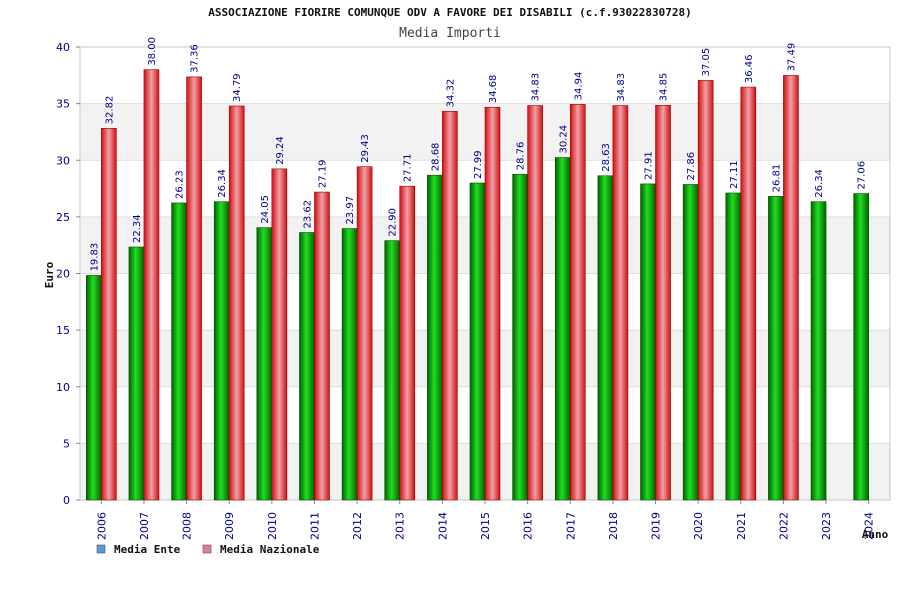 This screenshot has height=600, width=900. What do you see at coordinates (492, 303) in the screenshot?
I see `bar-media-nazionale-2015` at bounding box center [492, 303].